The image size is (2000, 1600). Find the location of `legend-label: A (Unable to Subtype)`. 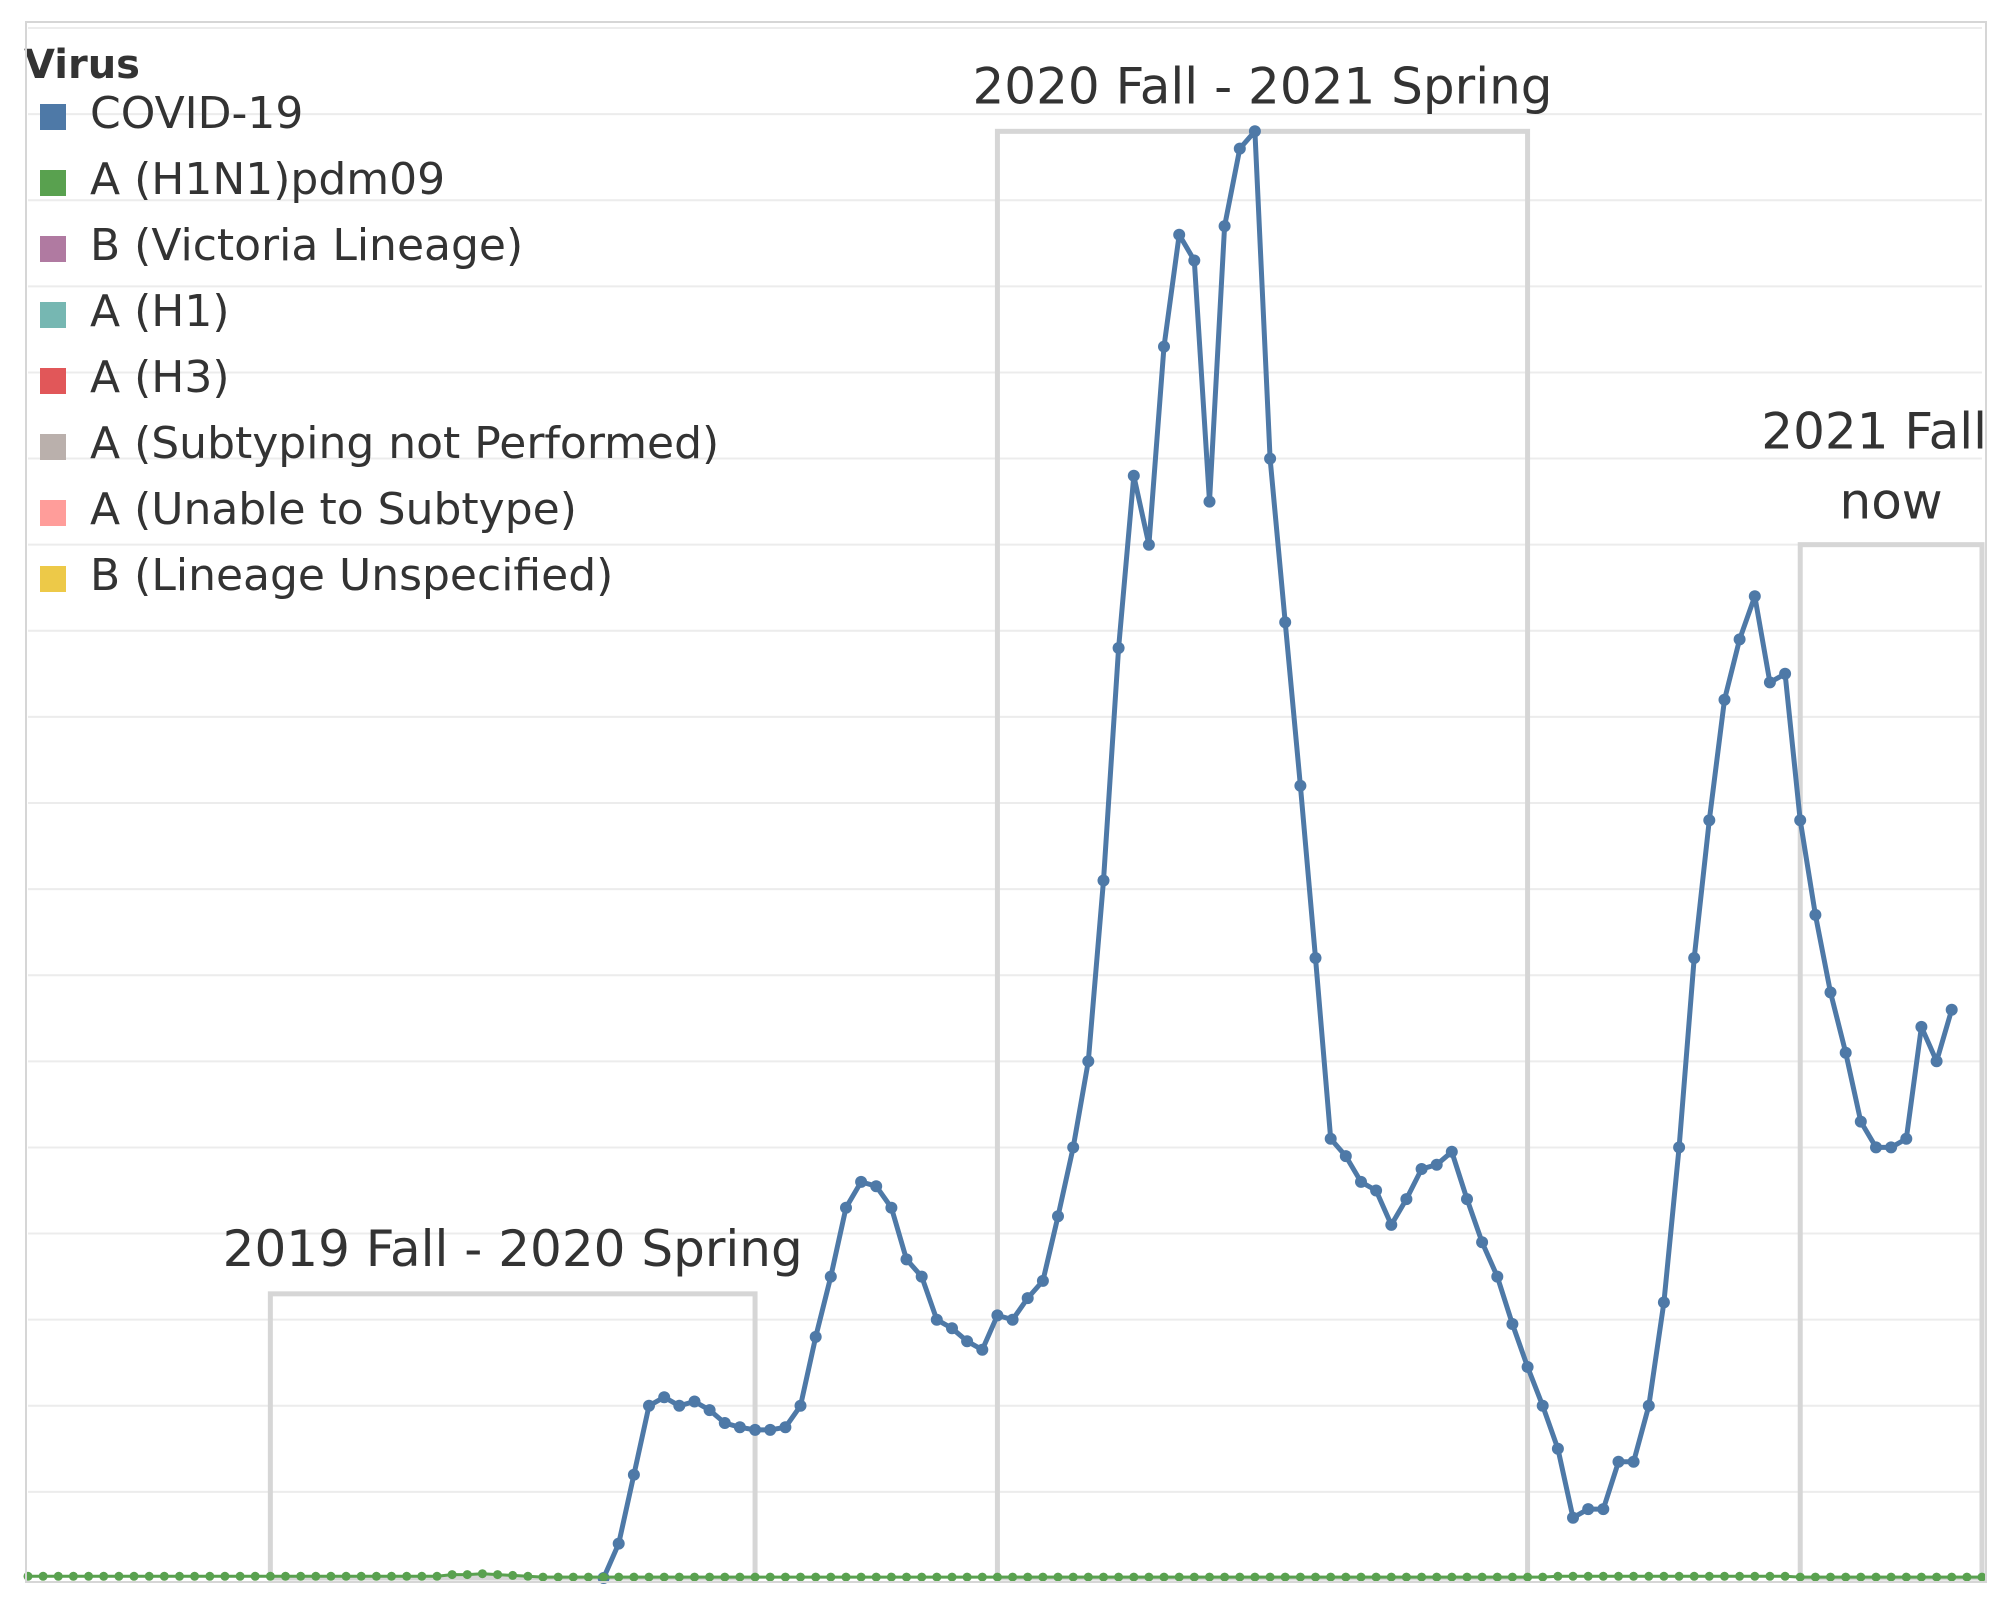

legend-label: A (Unable to Subtype) is located at coordinates (333, 509).